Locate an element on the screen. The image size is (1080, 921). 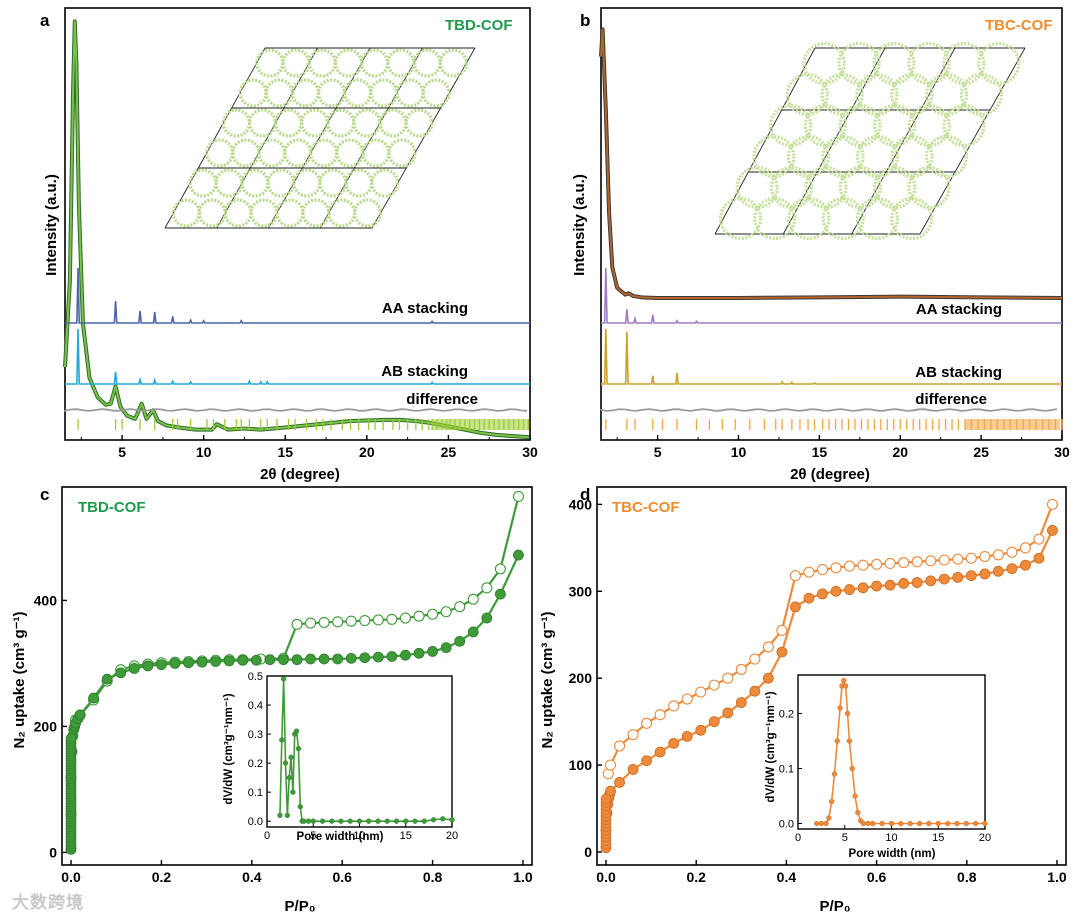
refined-curve is located at coordinates (831, 163).